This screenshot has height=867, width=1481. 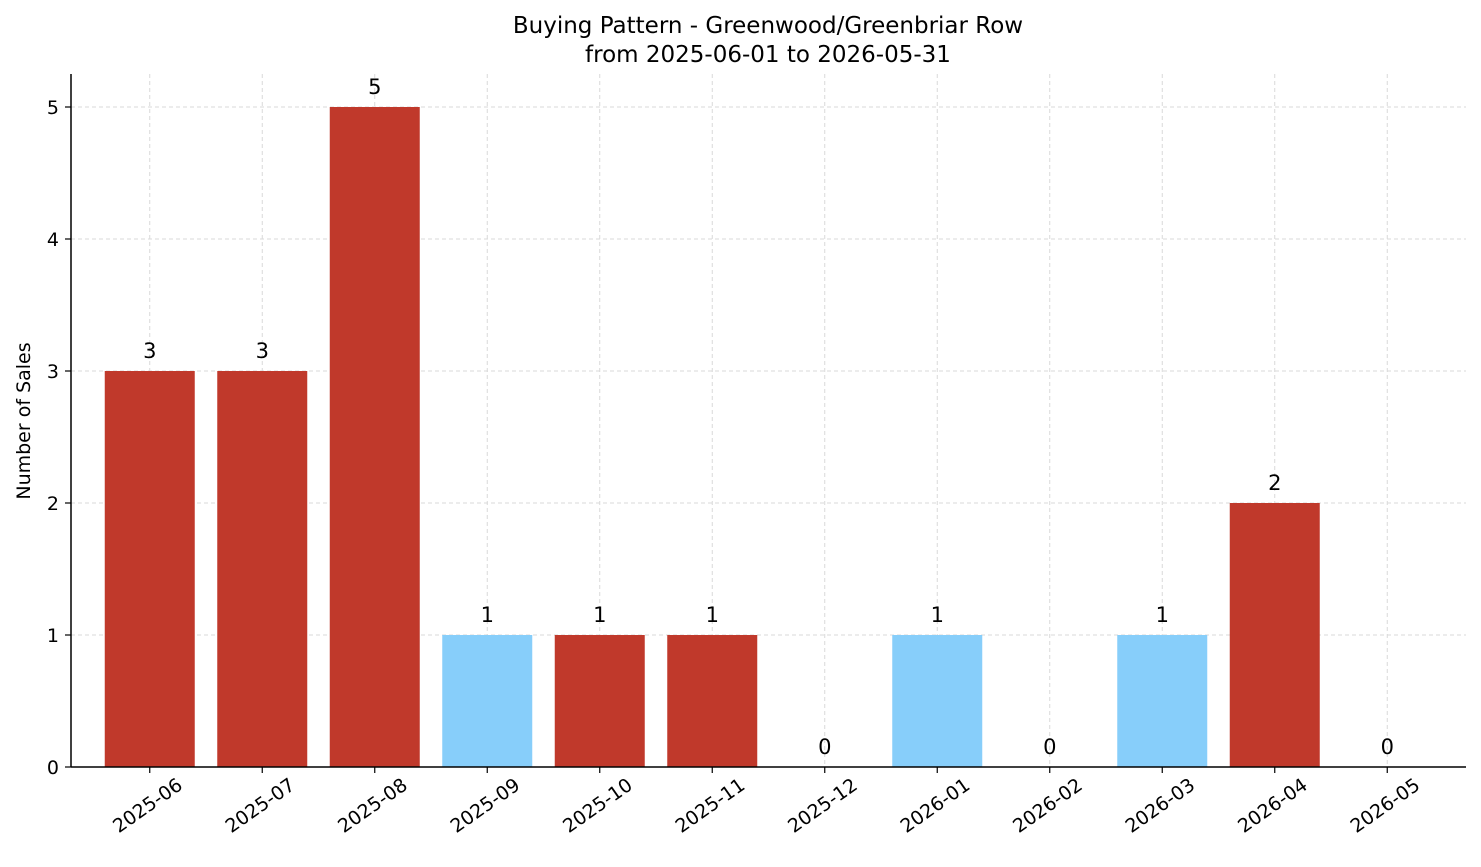 What do you see at coordinates (485, 806) in the screenshot?
I see `x-tick-label: 2025-09` at bounding box center [485, 806].